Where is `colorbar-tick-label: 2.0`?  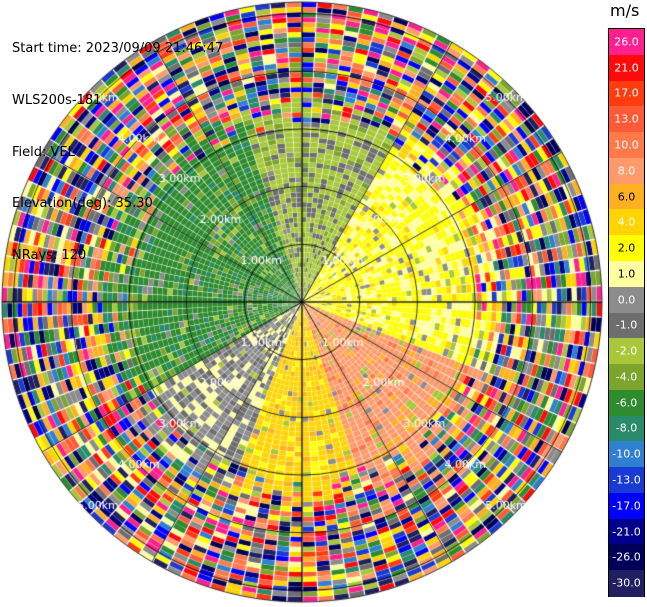 colorbar-tick-label: 2.0 is located at coordinates (626, 248).